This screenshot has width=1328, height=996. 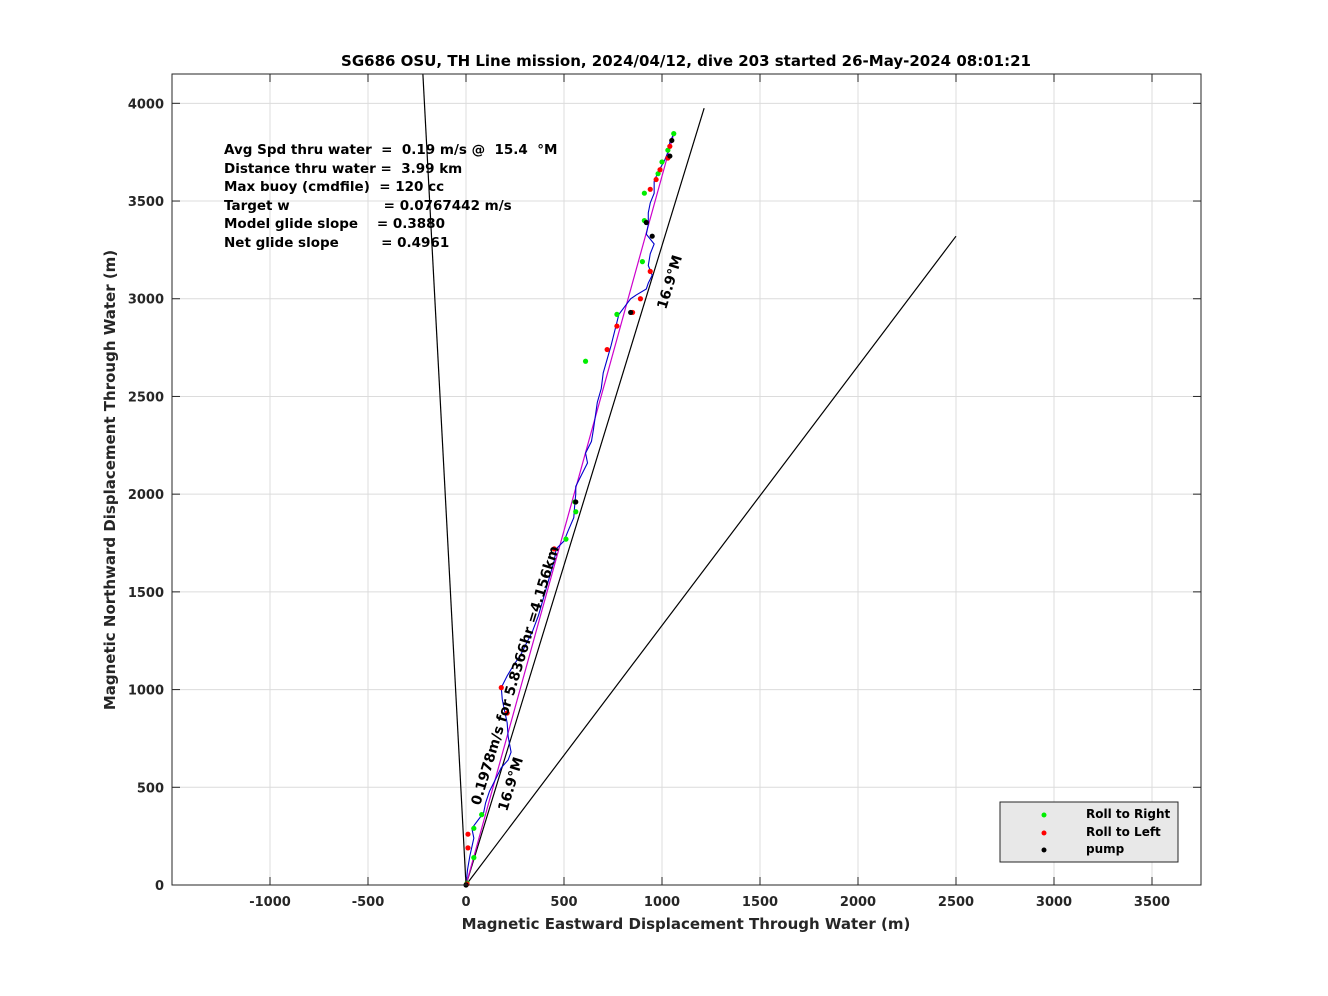 I want to click on legend-box, so click(x=1089, y=832).